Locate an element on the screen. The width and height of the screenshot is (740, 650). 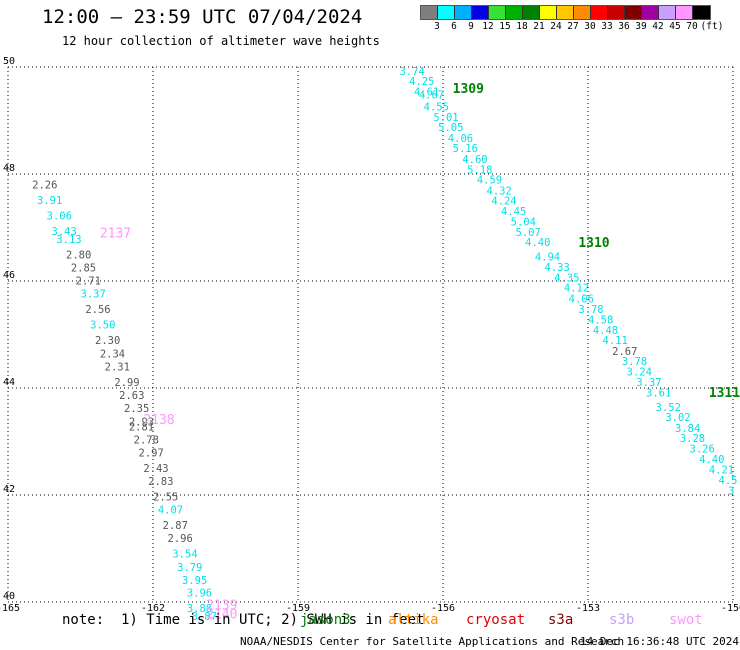
wave-height-value: 3.54 is located at coordinates (184, 555).